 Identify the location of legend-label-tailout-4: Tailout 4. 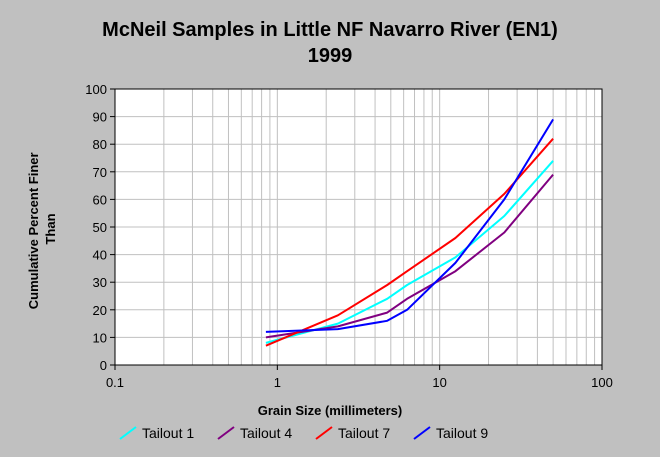
(266, 433).